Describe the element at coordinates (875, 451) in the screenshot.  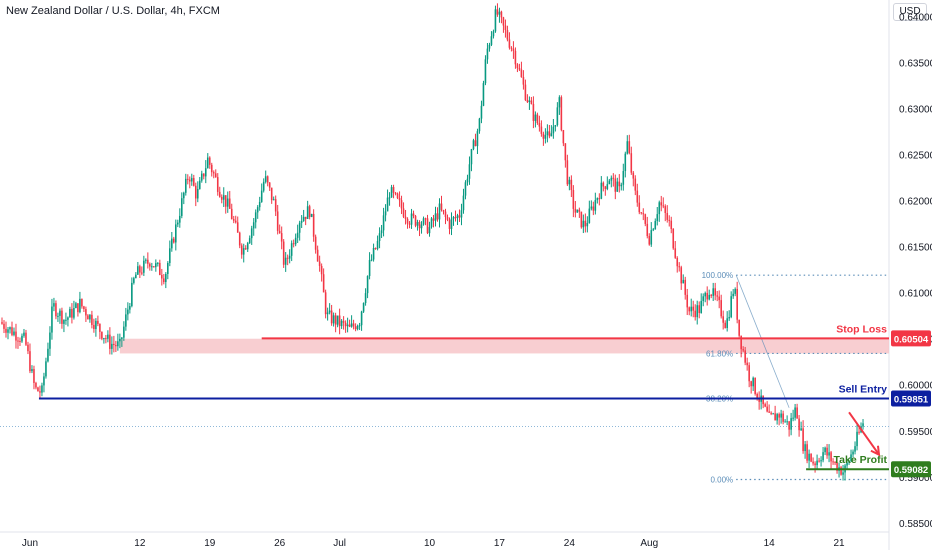
I see `arrow-head` at that location.